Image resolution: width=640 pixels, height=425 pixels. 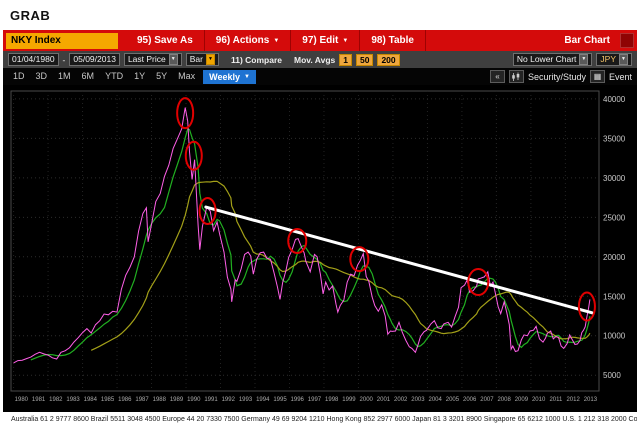 What do you see at coordinates (614, 336) in the screenshot?
I see `svg-text: 10000` at bounding box center [614, 336].